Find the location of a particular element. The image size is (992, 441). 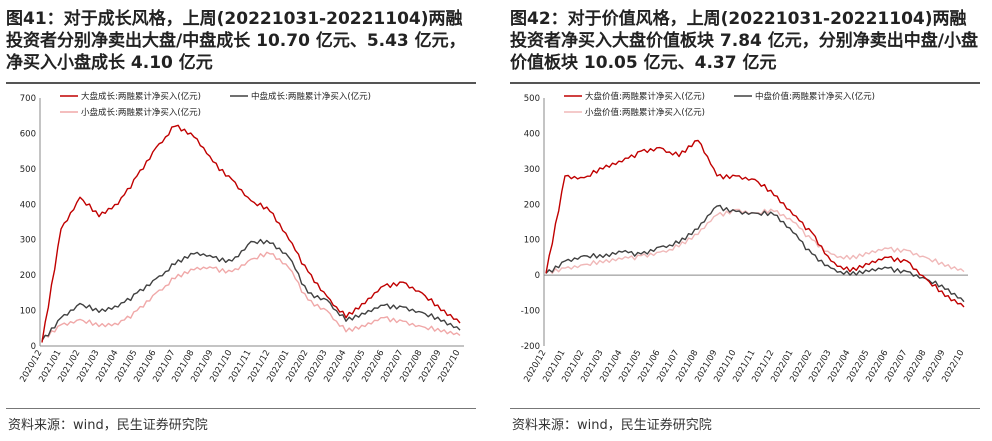

legend-label: 小盘价值:两融累计净买入(亿元) is located at coordinates (645, 112).